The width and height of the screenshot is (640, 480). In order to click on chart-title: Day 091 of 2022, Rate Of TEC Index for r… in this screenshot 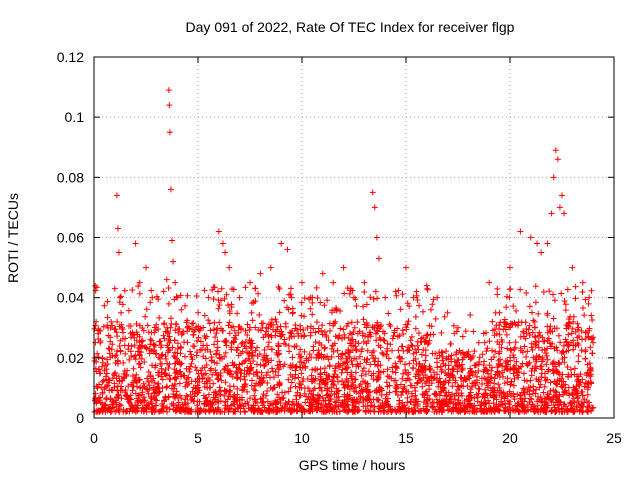, I will do `click(350, 27)`.